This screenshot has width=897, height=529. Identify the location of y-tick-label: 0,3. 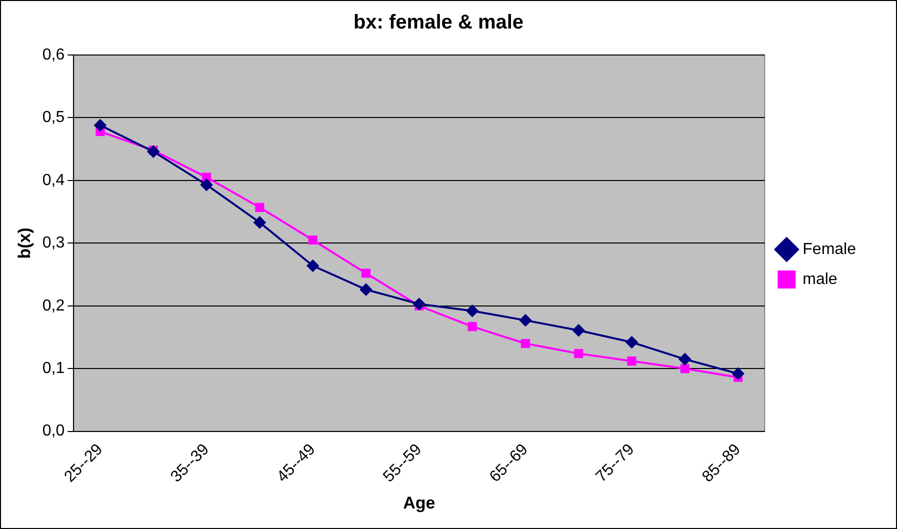
(53, 243).